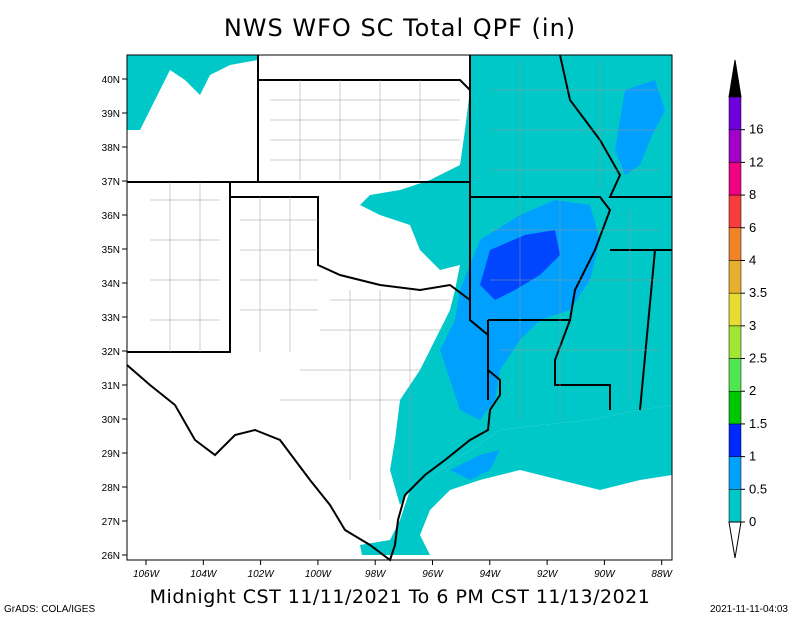 The image size is (800, 618). I want to click on qpf-region-northwest, so click(192, 92).